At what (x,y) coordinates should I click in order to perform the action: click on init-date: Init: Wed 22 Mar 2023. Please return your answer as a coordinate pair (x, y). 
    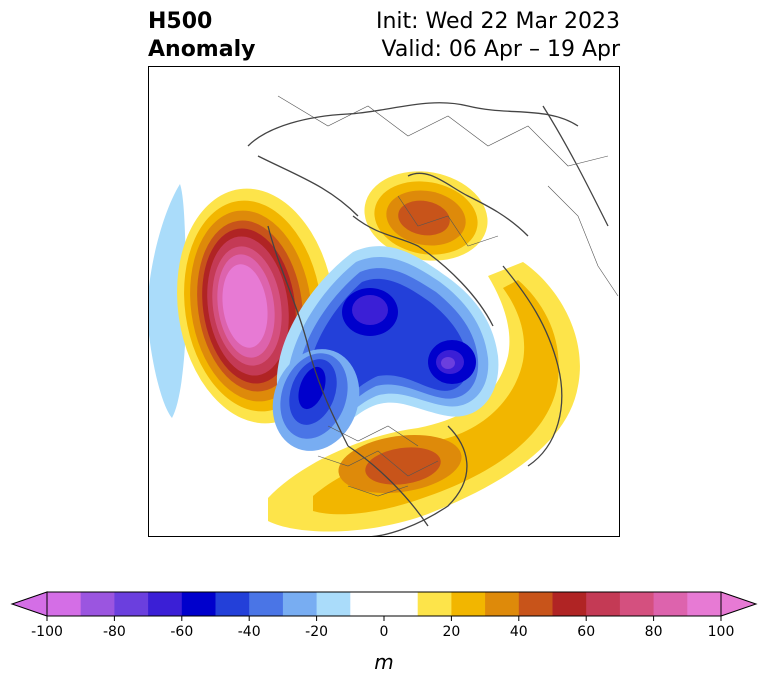
    Looking at the image, I should click on (497, 21).